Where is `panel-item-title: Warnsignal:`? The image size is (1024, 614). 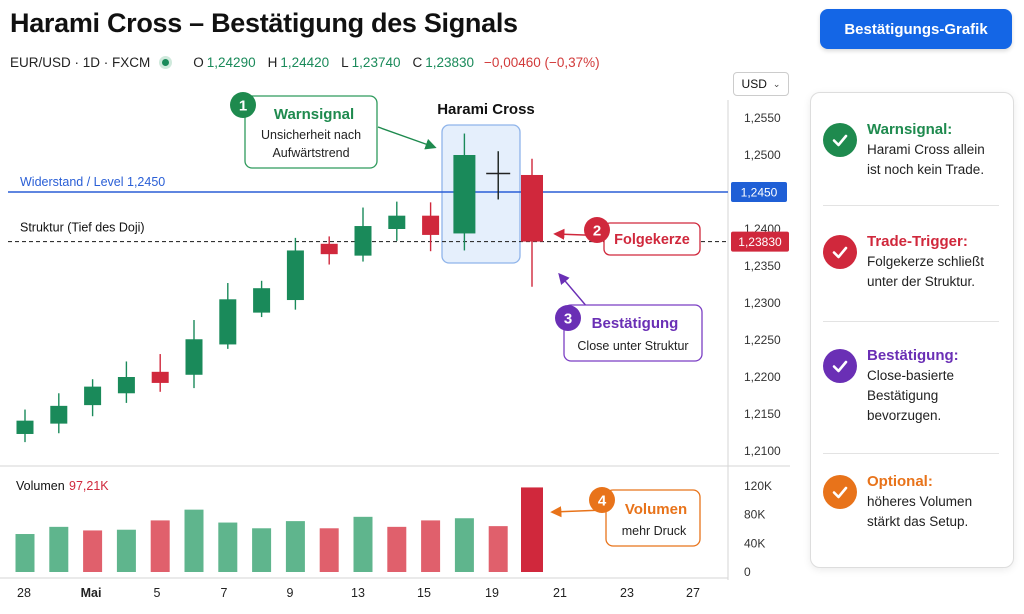
panel-item-title: Warnsignal: is located at coordinates (910, 129).